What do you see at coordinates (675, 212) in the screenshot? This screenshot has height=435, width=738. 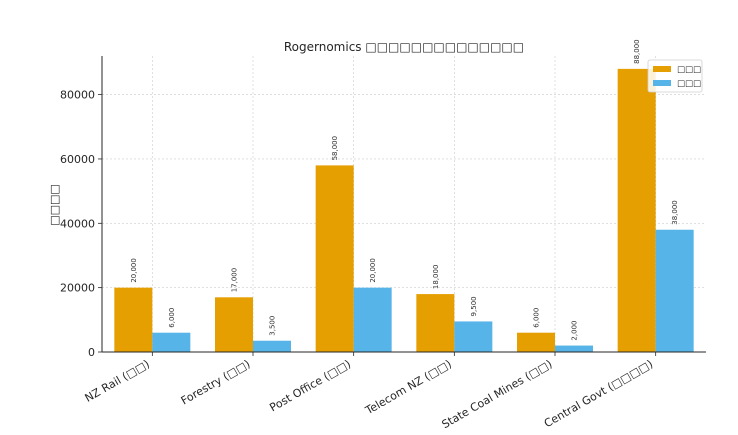 I see `bar-value-label: 38,000` at bounding box center [675, 212].